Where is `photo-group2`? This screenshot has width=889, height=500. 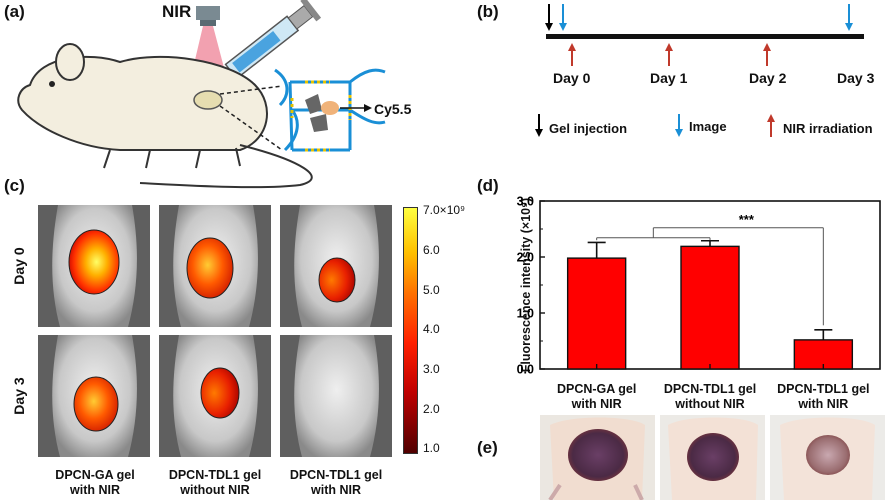 photo-group2 is located at coordinates (712, 457).